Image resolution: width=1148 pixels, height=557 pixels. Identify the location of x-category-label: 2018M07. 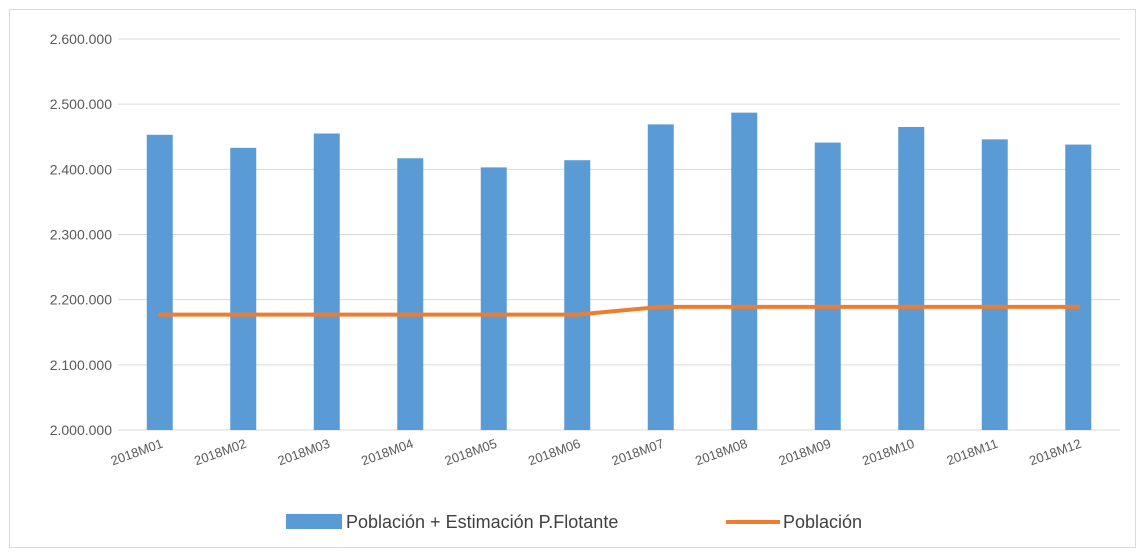
(638, 452).